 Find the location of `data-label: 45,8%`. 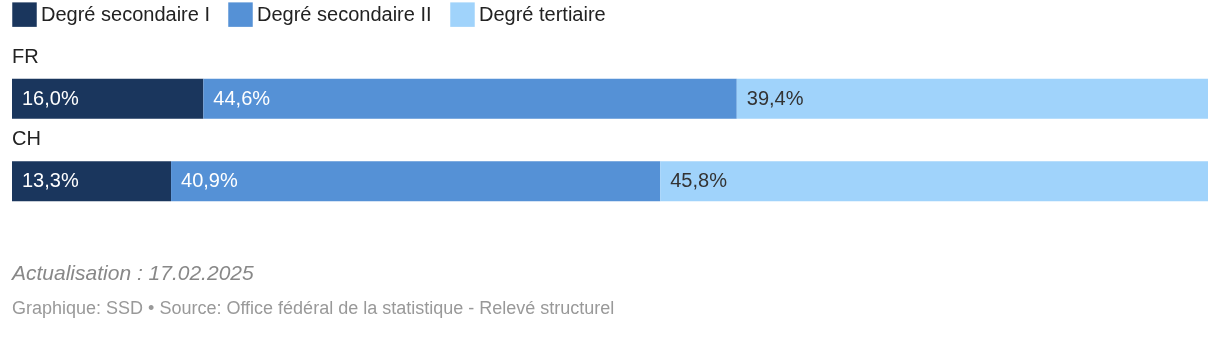

data-label: 45,8% is located at coordinates (699, 180).